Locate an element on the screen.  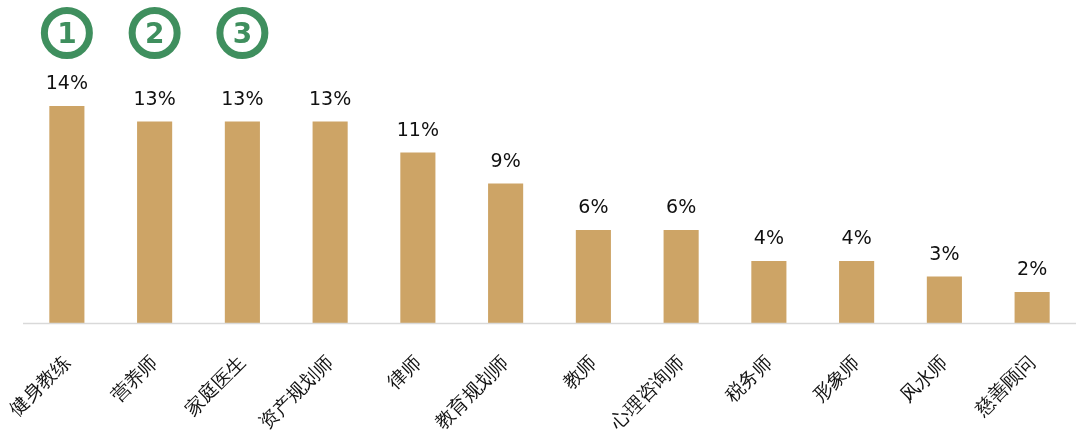
data-label: 2% is located at coordinates (1032, 268).